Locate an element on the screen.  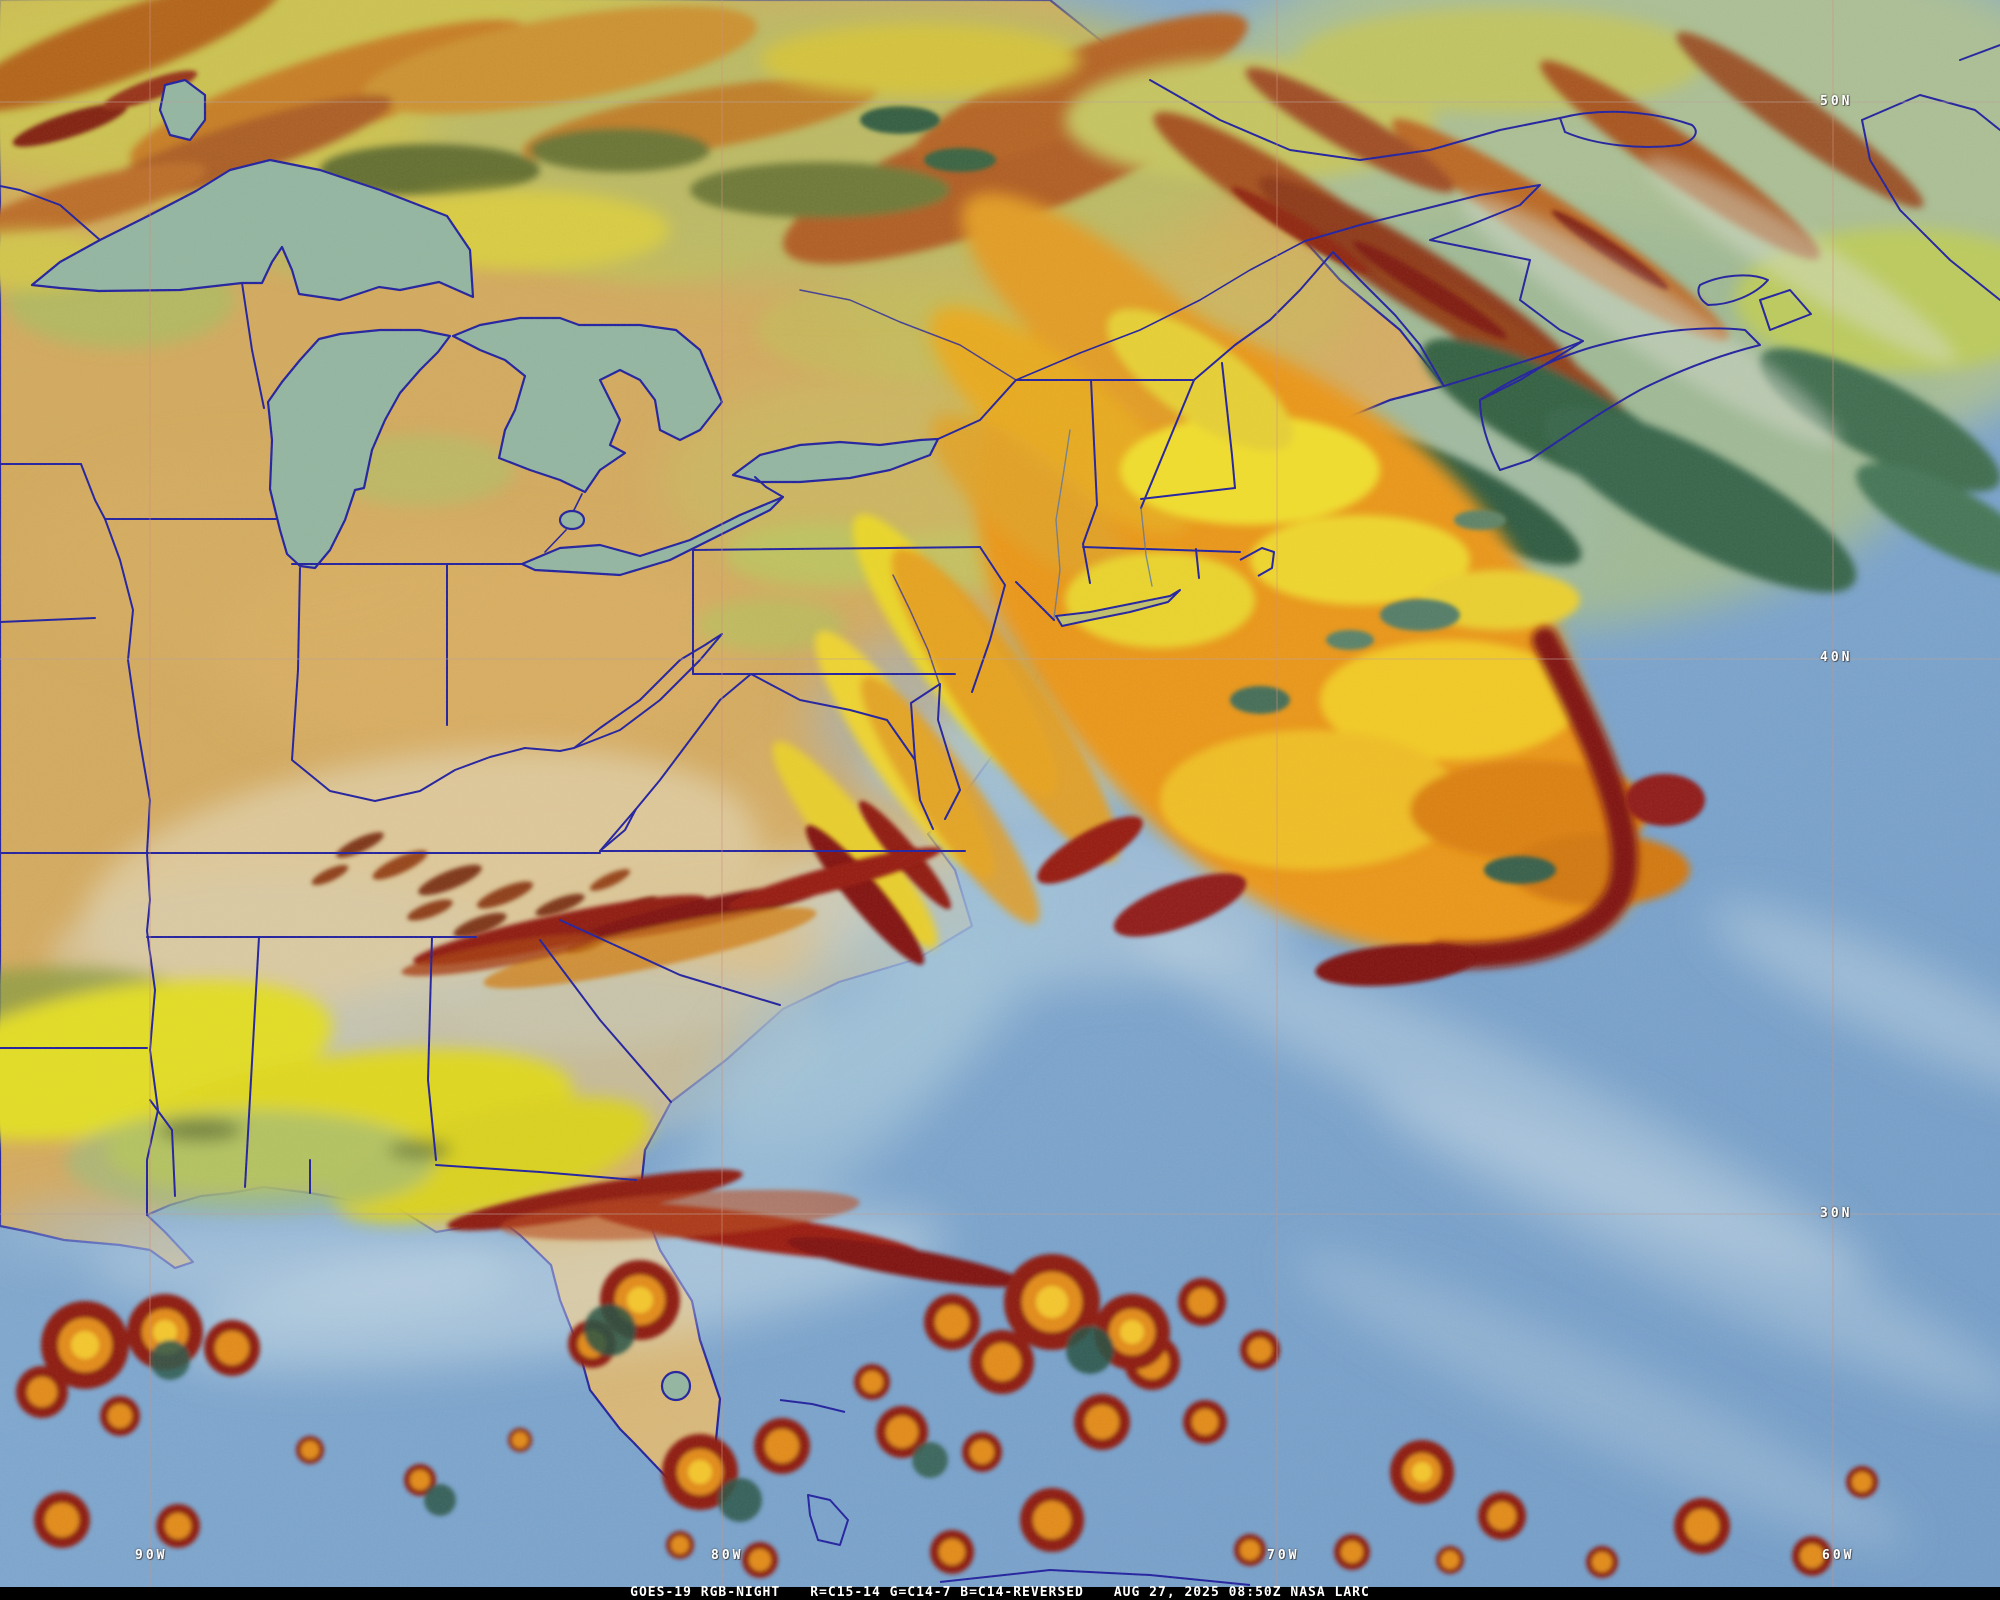
timestamp-credit: AUG 27, 2025 08:50Z NASA LARC is located at coordinates (1241, 1592).